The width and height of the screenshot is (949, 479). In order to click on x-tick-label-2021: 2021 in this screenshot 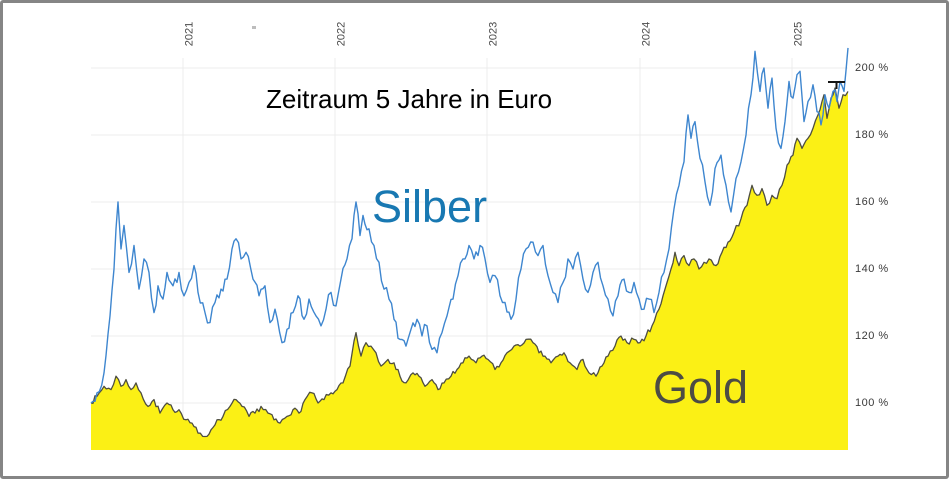, I will do `click(189, 34)`.